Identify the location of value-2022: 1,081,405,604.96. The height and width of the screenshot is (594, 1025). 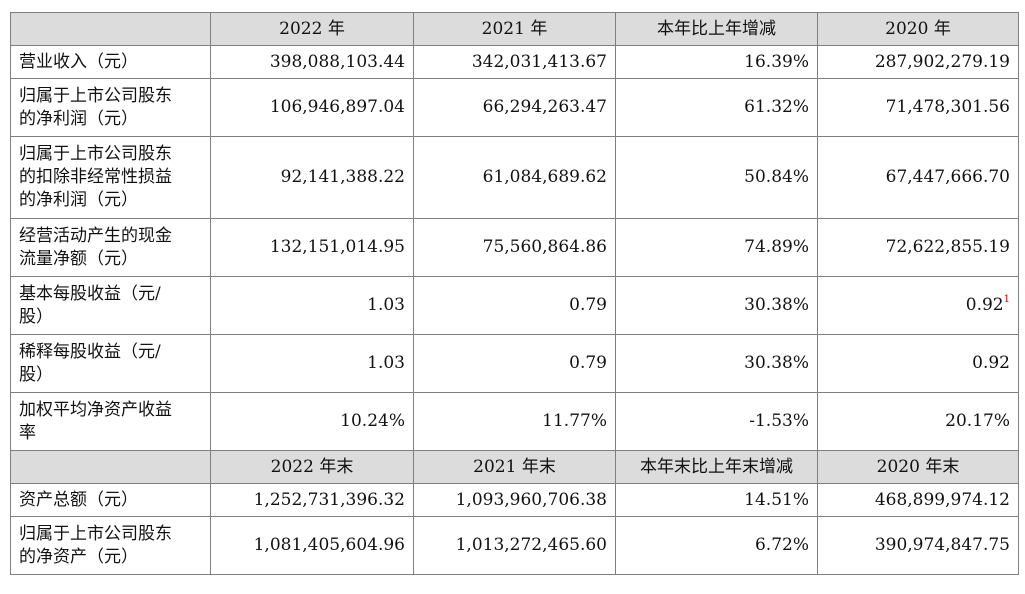
(312, 545).